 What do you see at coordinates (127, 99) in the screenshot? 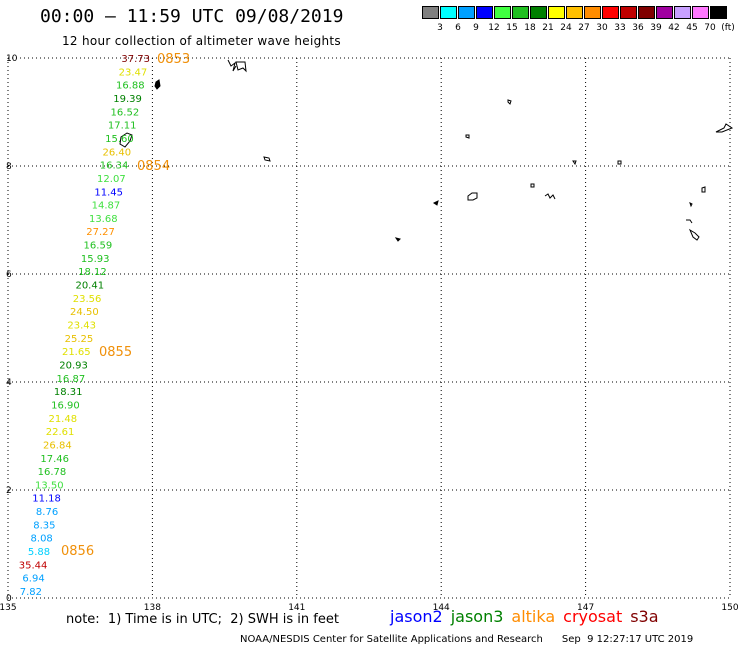
I see `wave-height-value: 19.39` at bounding box center [127, 99].